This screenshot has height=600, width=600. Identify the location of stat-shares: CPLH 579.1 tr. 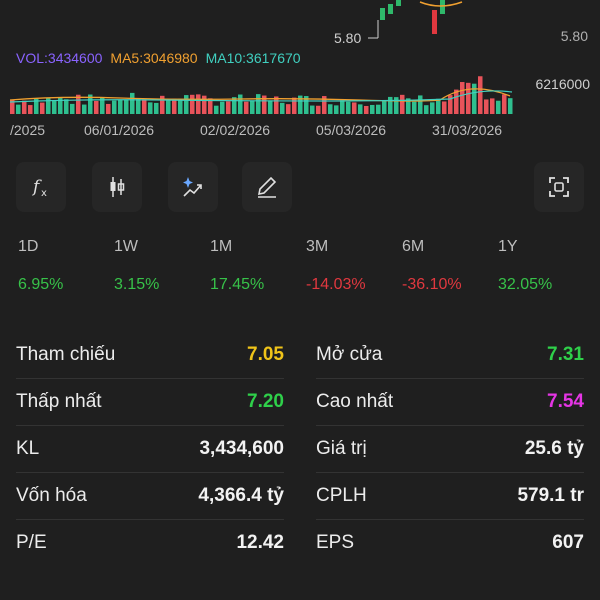
(450, 496).